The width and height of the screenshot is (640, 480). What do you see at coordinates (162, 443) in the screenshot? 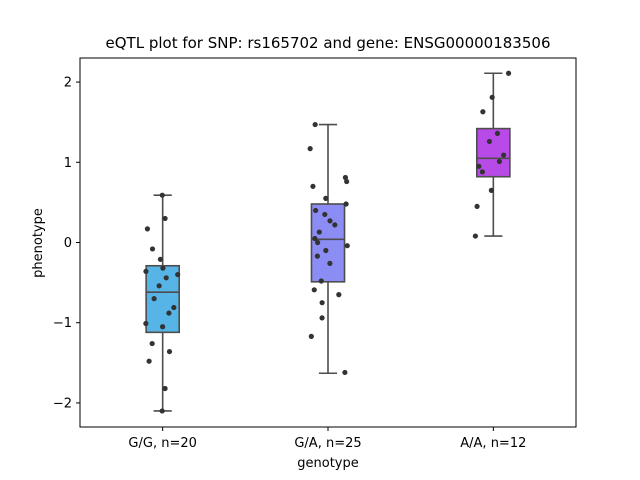
I see `x-tick-label: G/G, n=20` at bounding box center [162, 443].